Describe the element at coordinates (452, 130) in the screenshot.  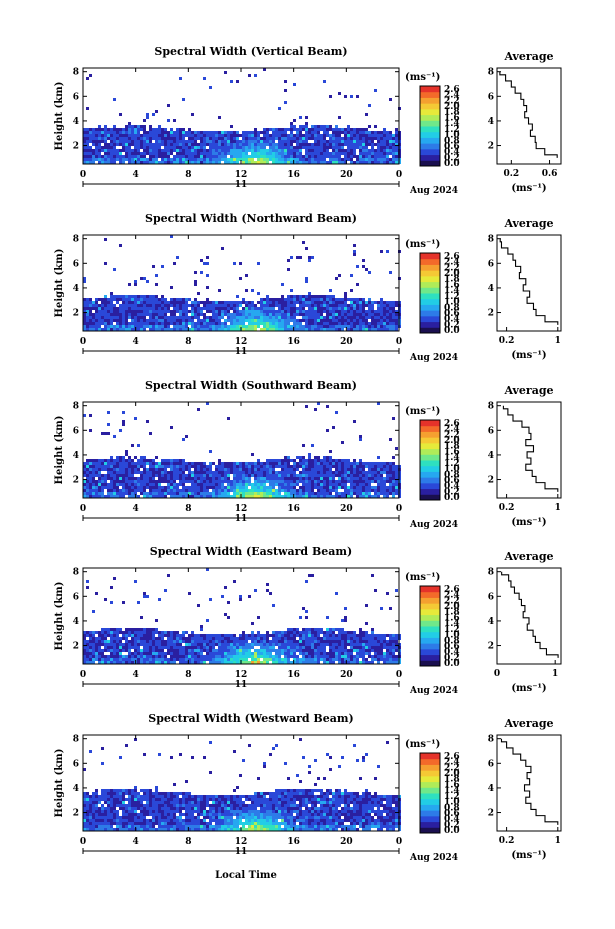
I see `colorbar-tick-label: 1.2` at that location.